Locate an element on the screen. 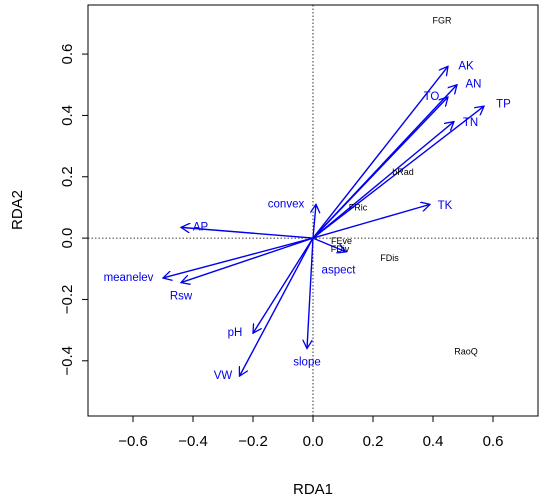  y-tick-label: 0.2 is located at coordinates (67, 176).